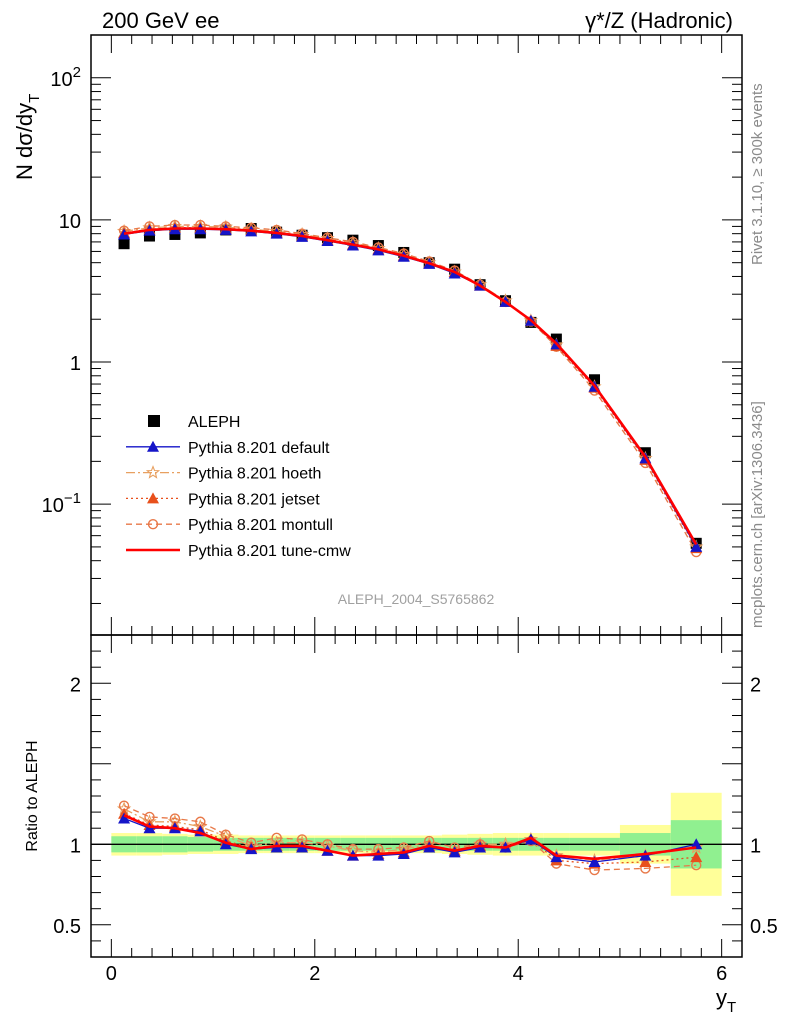 The width and height of the screenshot is (786, 1024). What do you see at coordinates (721, 997) in the screenshot?
I see `x-axis-label-text: y` at bounding box center [721, 997].